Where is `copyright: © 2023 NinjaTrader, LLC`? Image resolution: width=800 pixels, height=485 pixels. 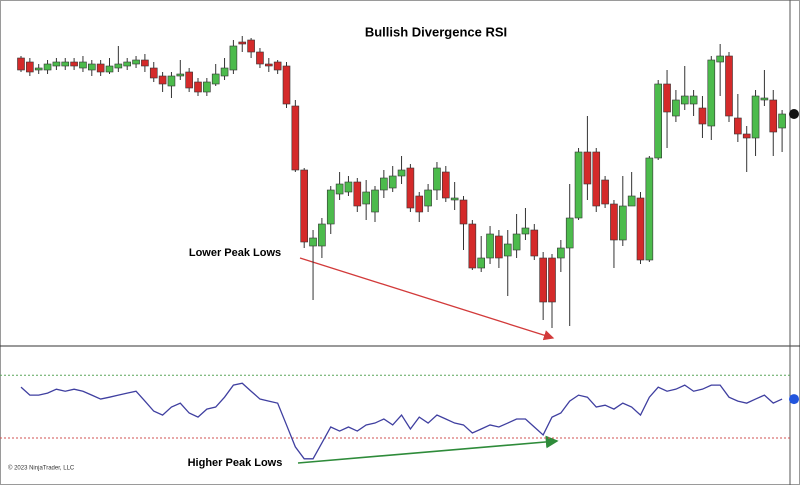
copyright: © 2023 NinjaTrader, LLC is located at coordinates (41, 468).